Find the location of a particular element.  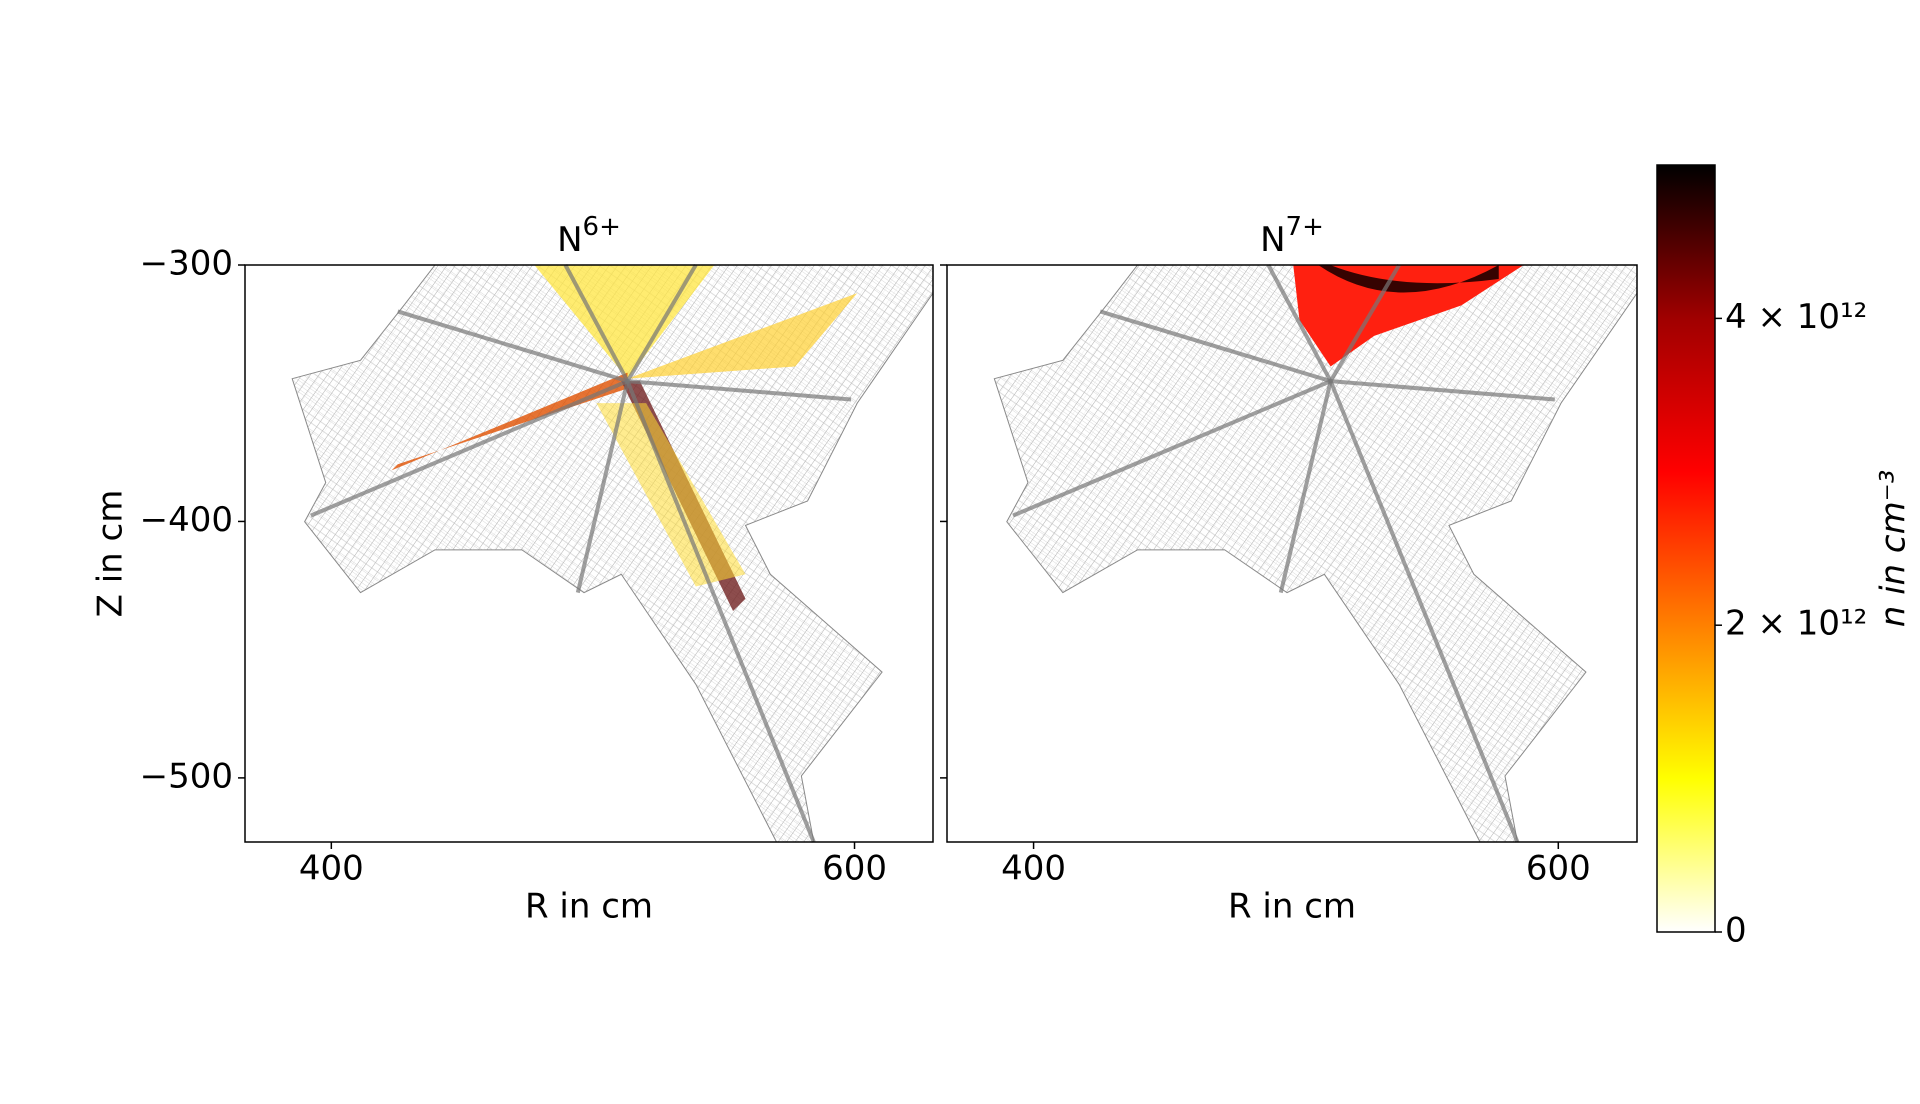

title-superscript: 6+ is located at coordinates (602, 227).